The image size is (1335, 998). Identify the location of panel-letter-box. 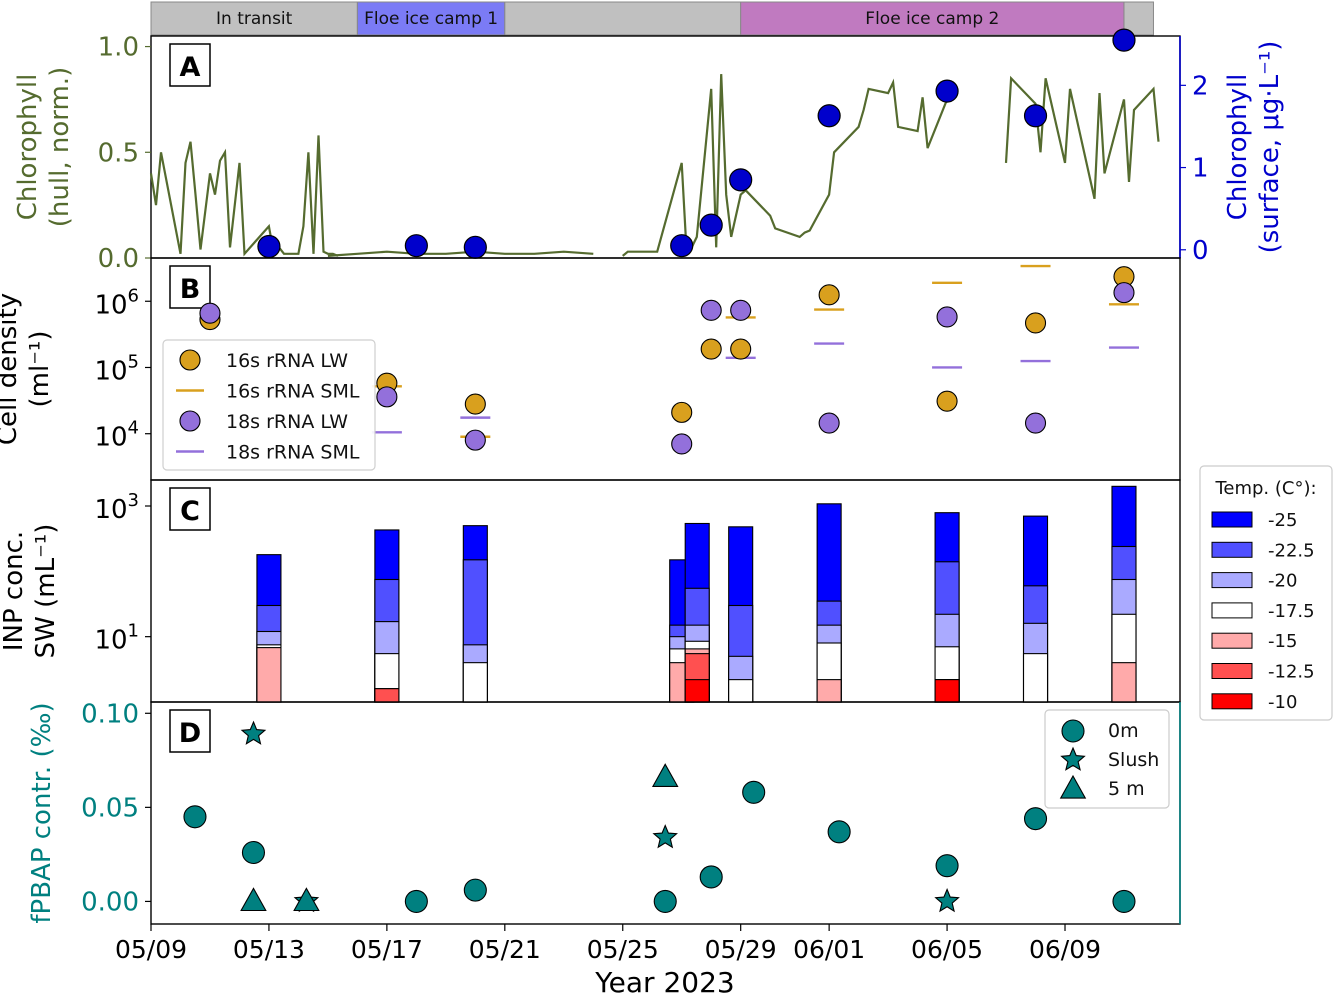
(190, 509).